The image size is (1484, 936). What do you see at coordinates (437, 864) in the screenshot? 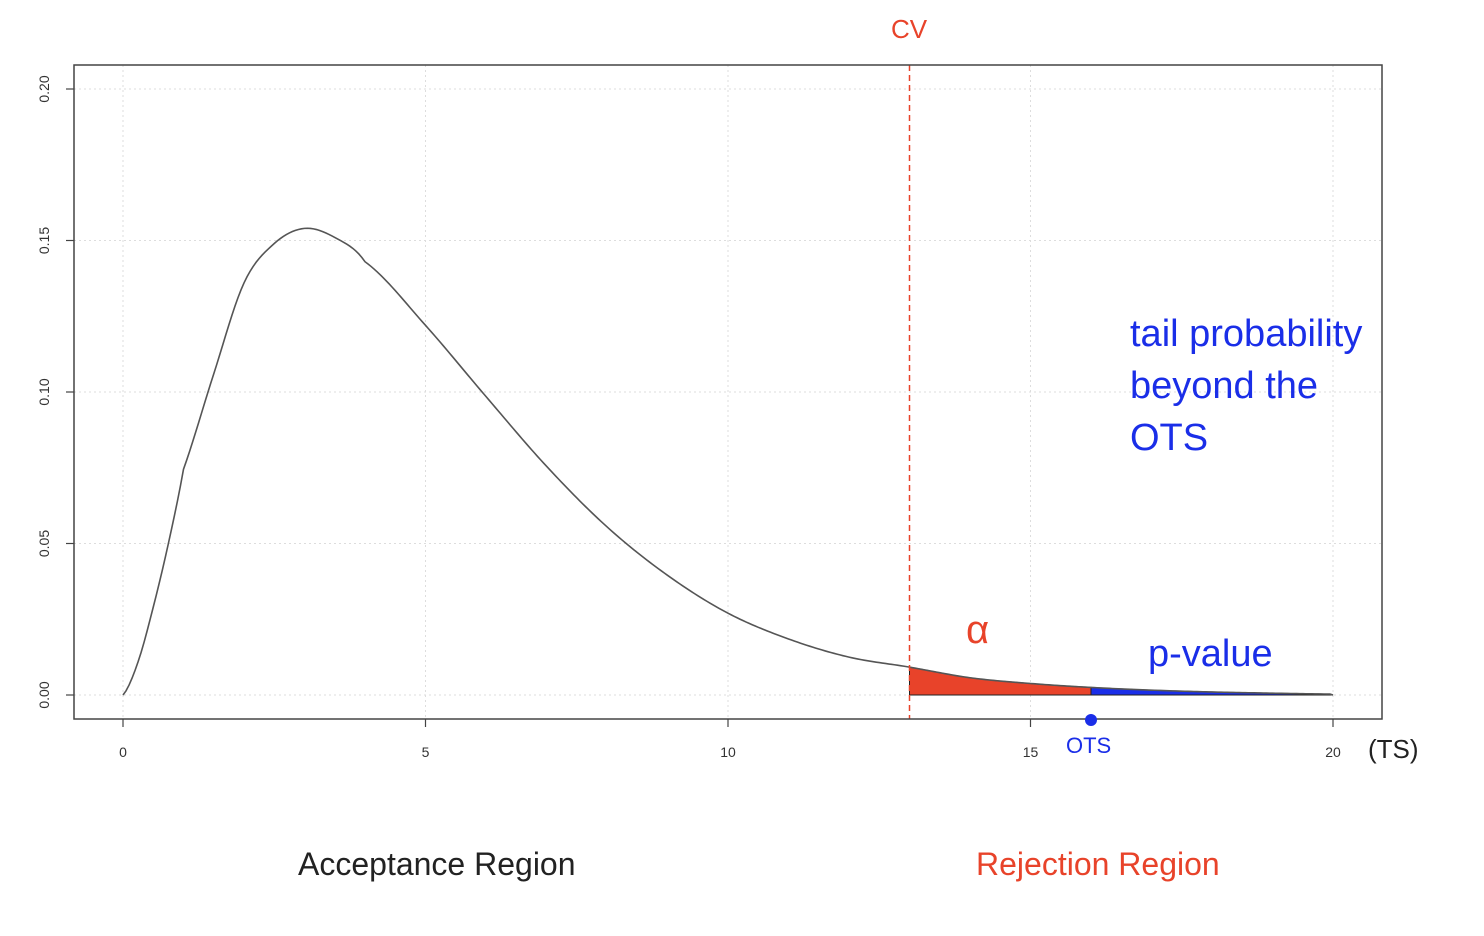
I see `acceptance-region-label: Acceptance Region` at bounding box center [437, 864].